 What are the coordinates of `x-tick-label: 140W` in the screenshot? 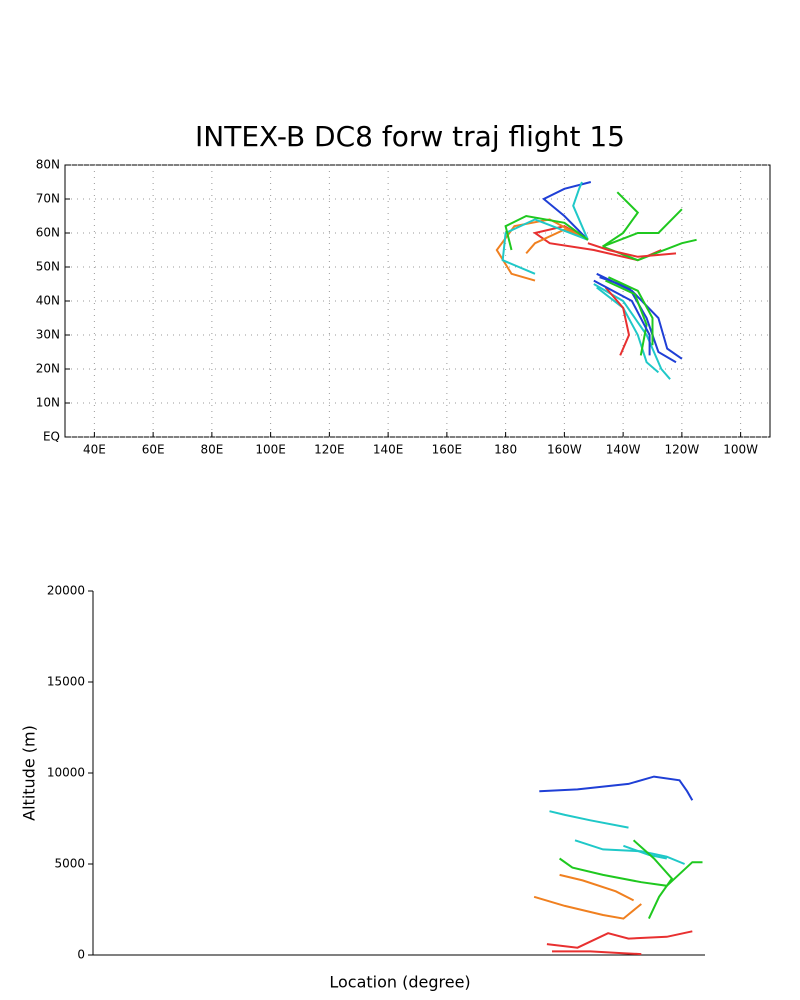 It's located at (623, 450).